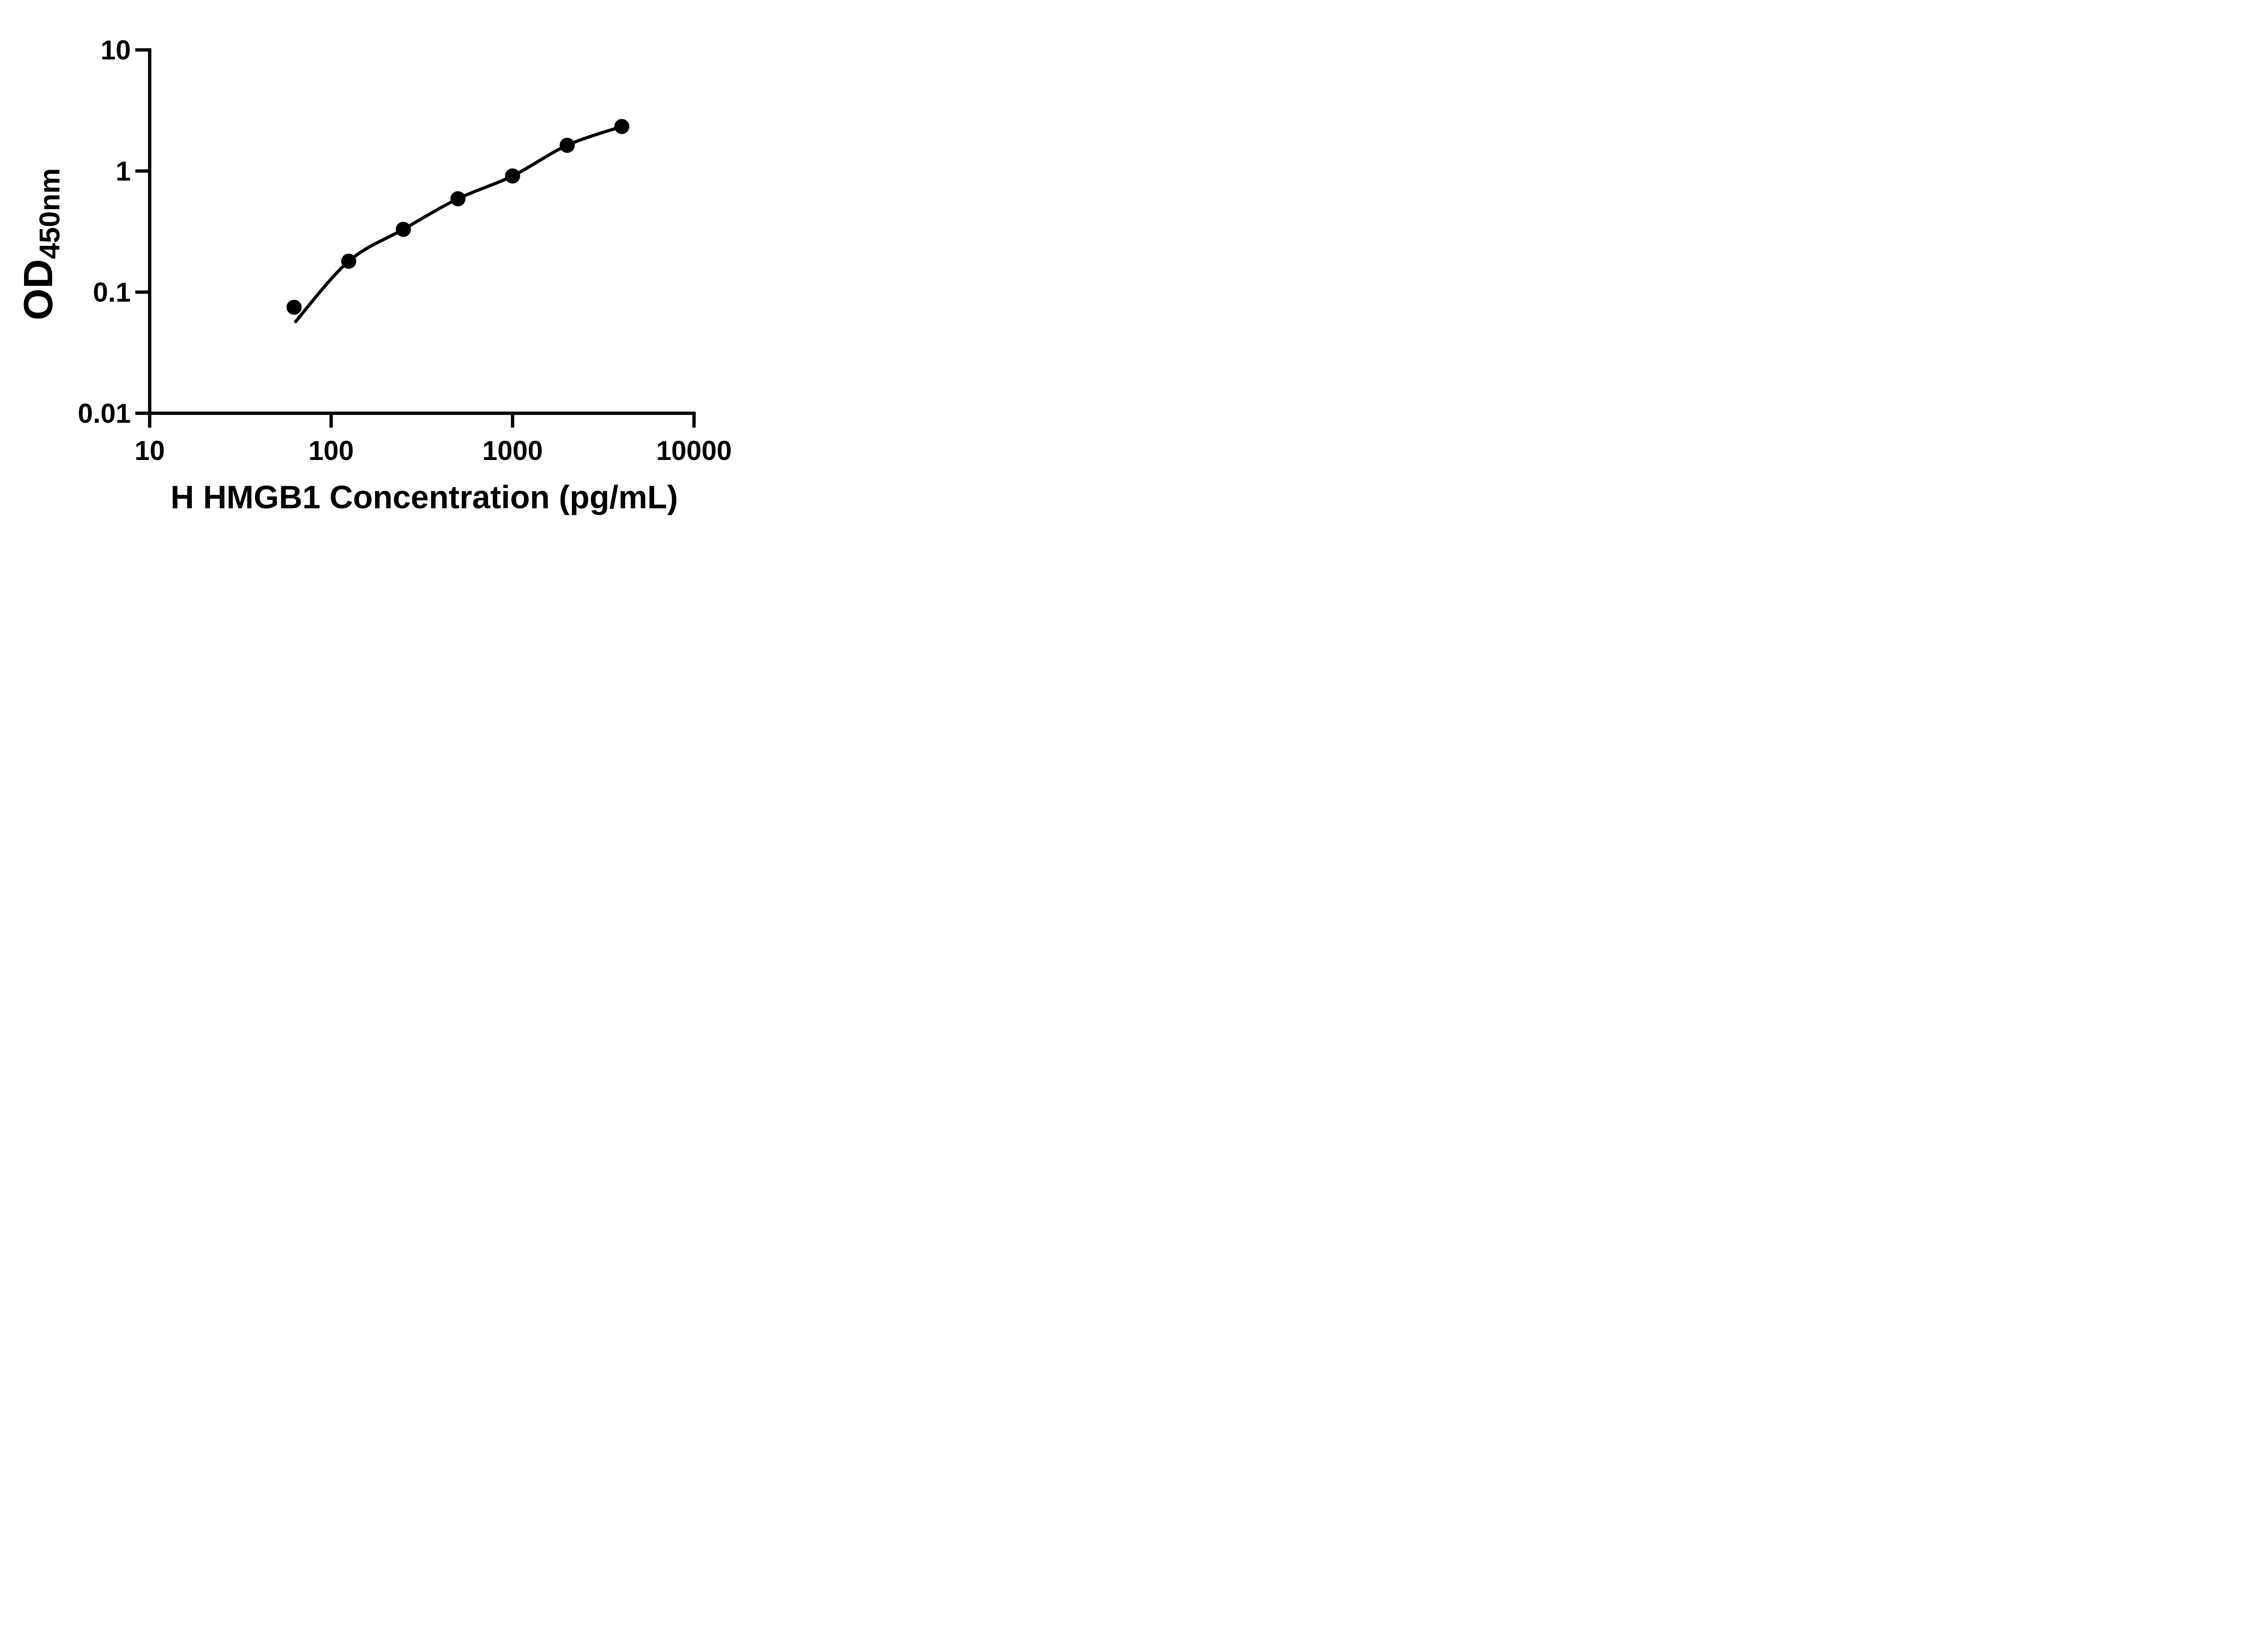 The height and width of the screenshot is (1633, 2268). Describe the element at coordinates (694, 450) in the screenshot. I see `x-tick-label-10000: 10000` at that location.